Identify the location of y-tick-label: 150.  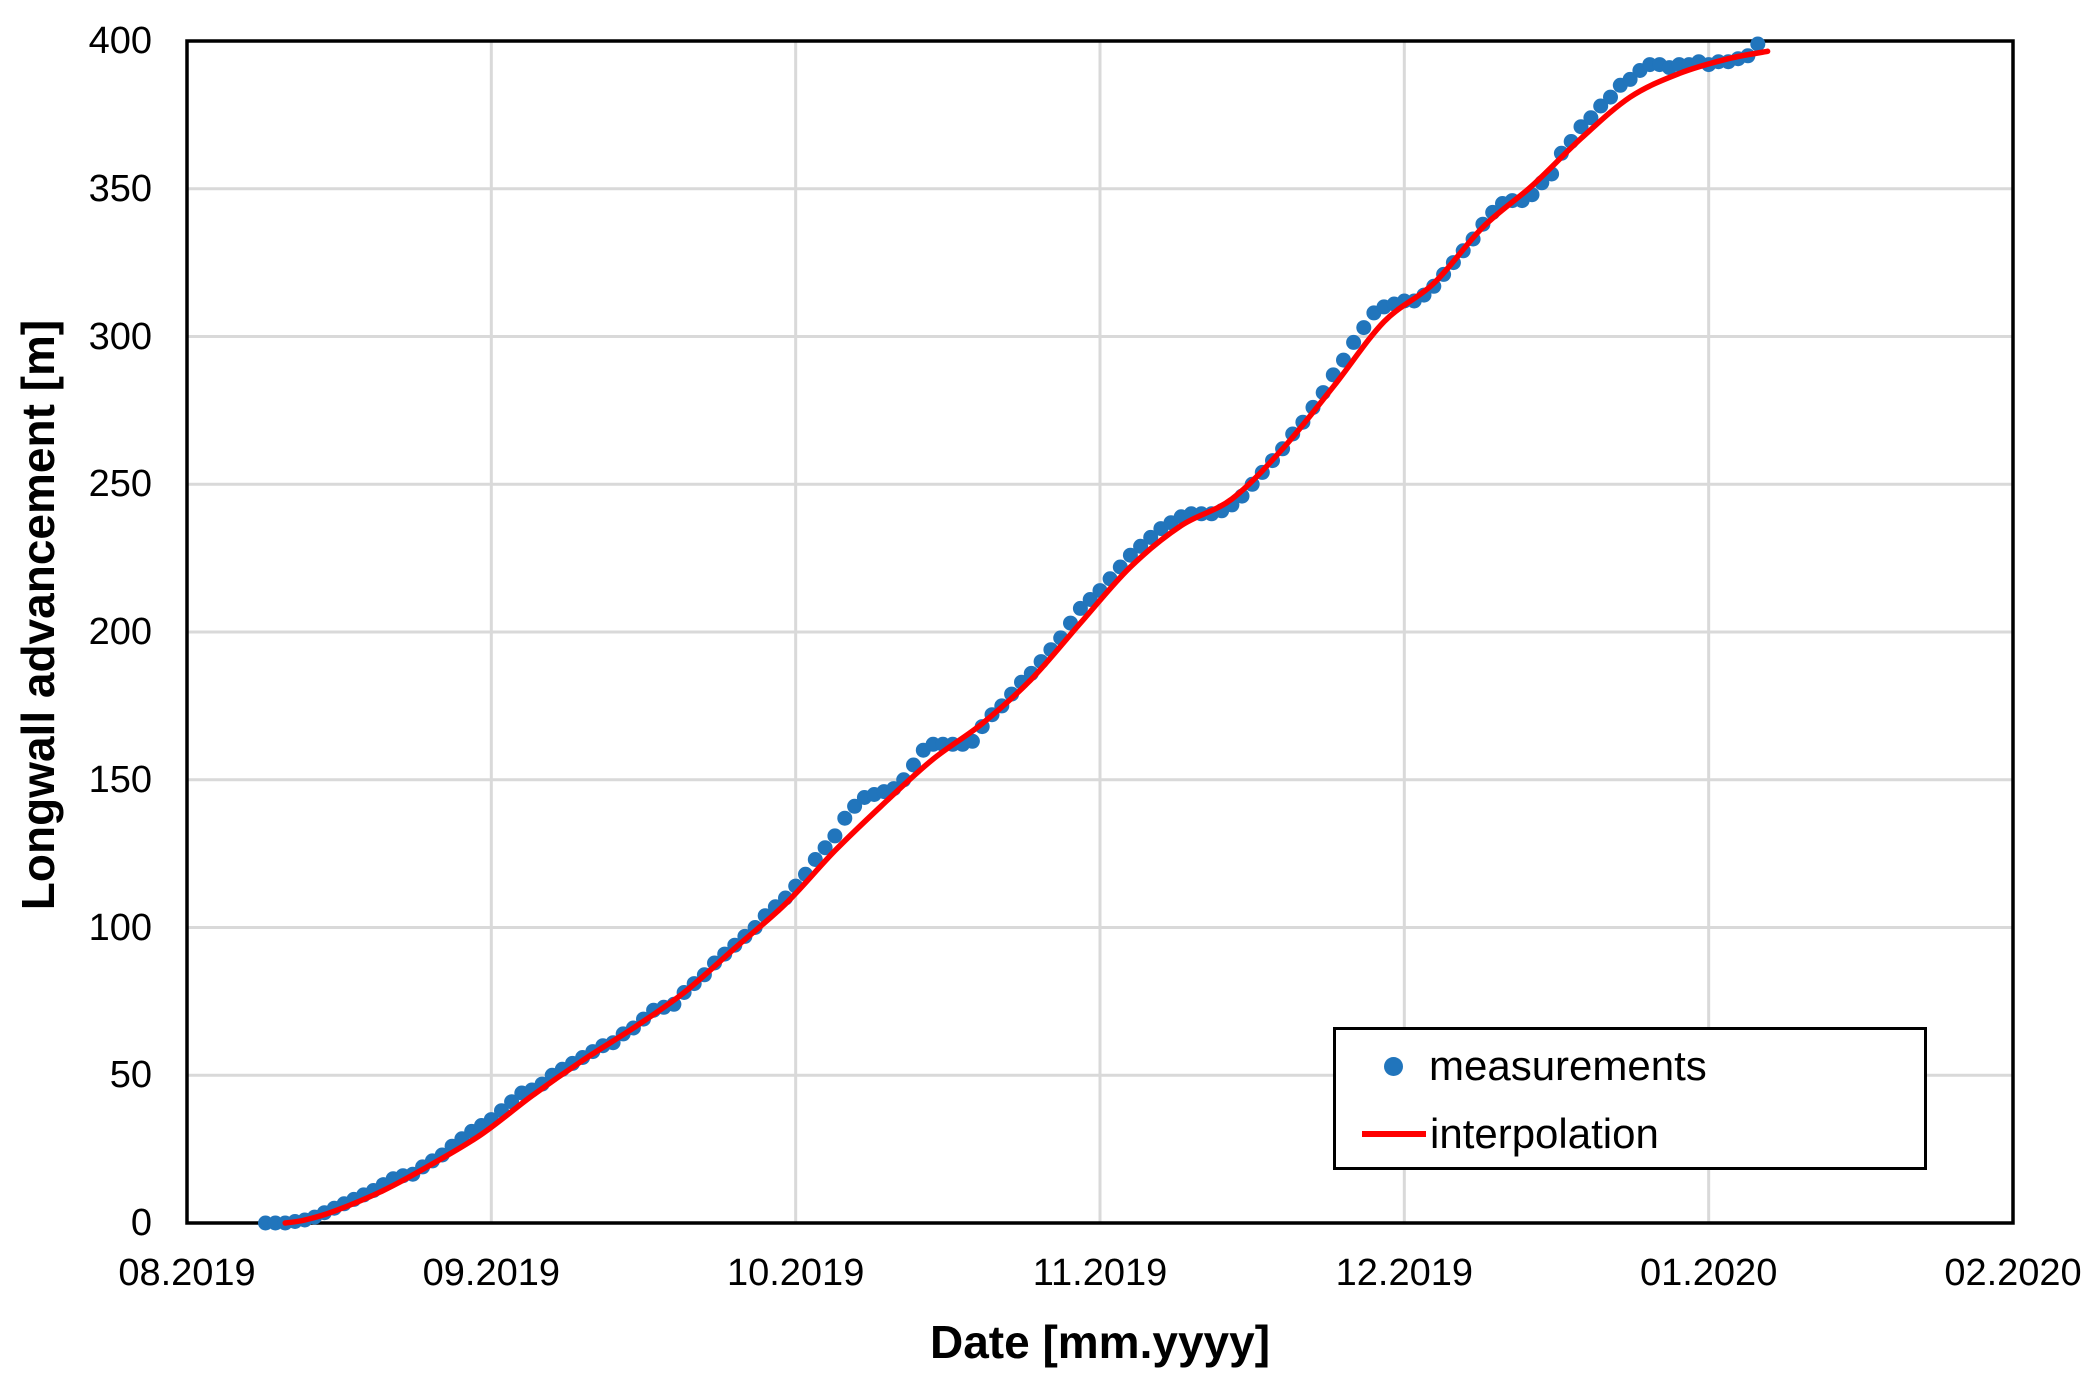
(120, 779).